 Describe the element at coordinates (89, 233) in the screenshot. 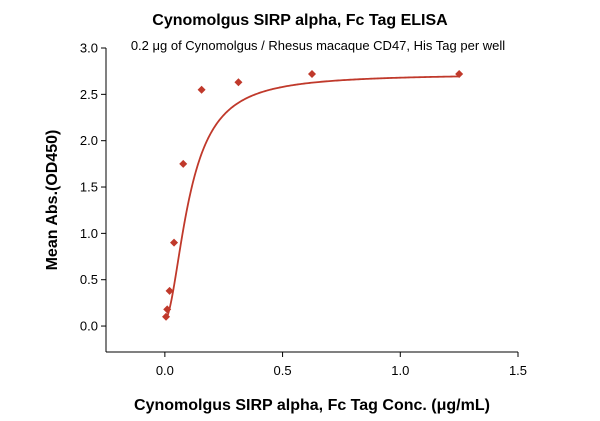

I see `y-tick-label: 1.0` at that location.